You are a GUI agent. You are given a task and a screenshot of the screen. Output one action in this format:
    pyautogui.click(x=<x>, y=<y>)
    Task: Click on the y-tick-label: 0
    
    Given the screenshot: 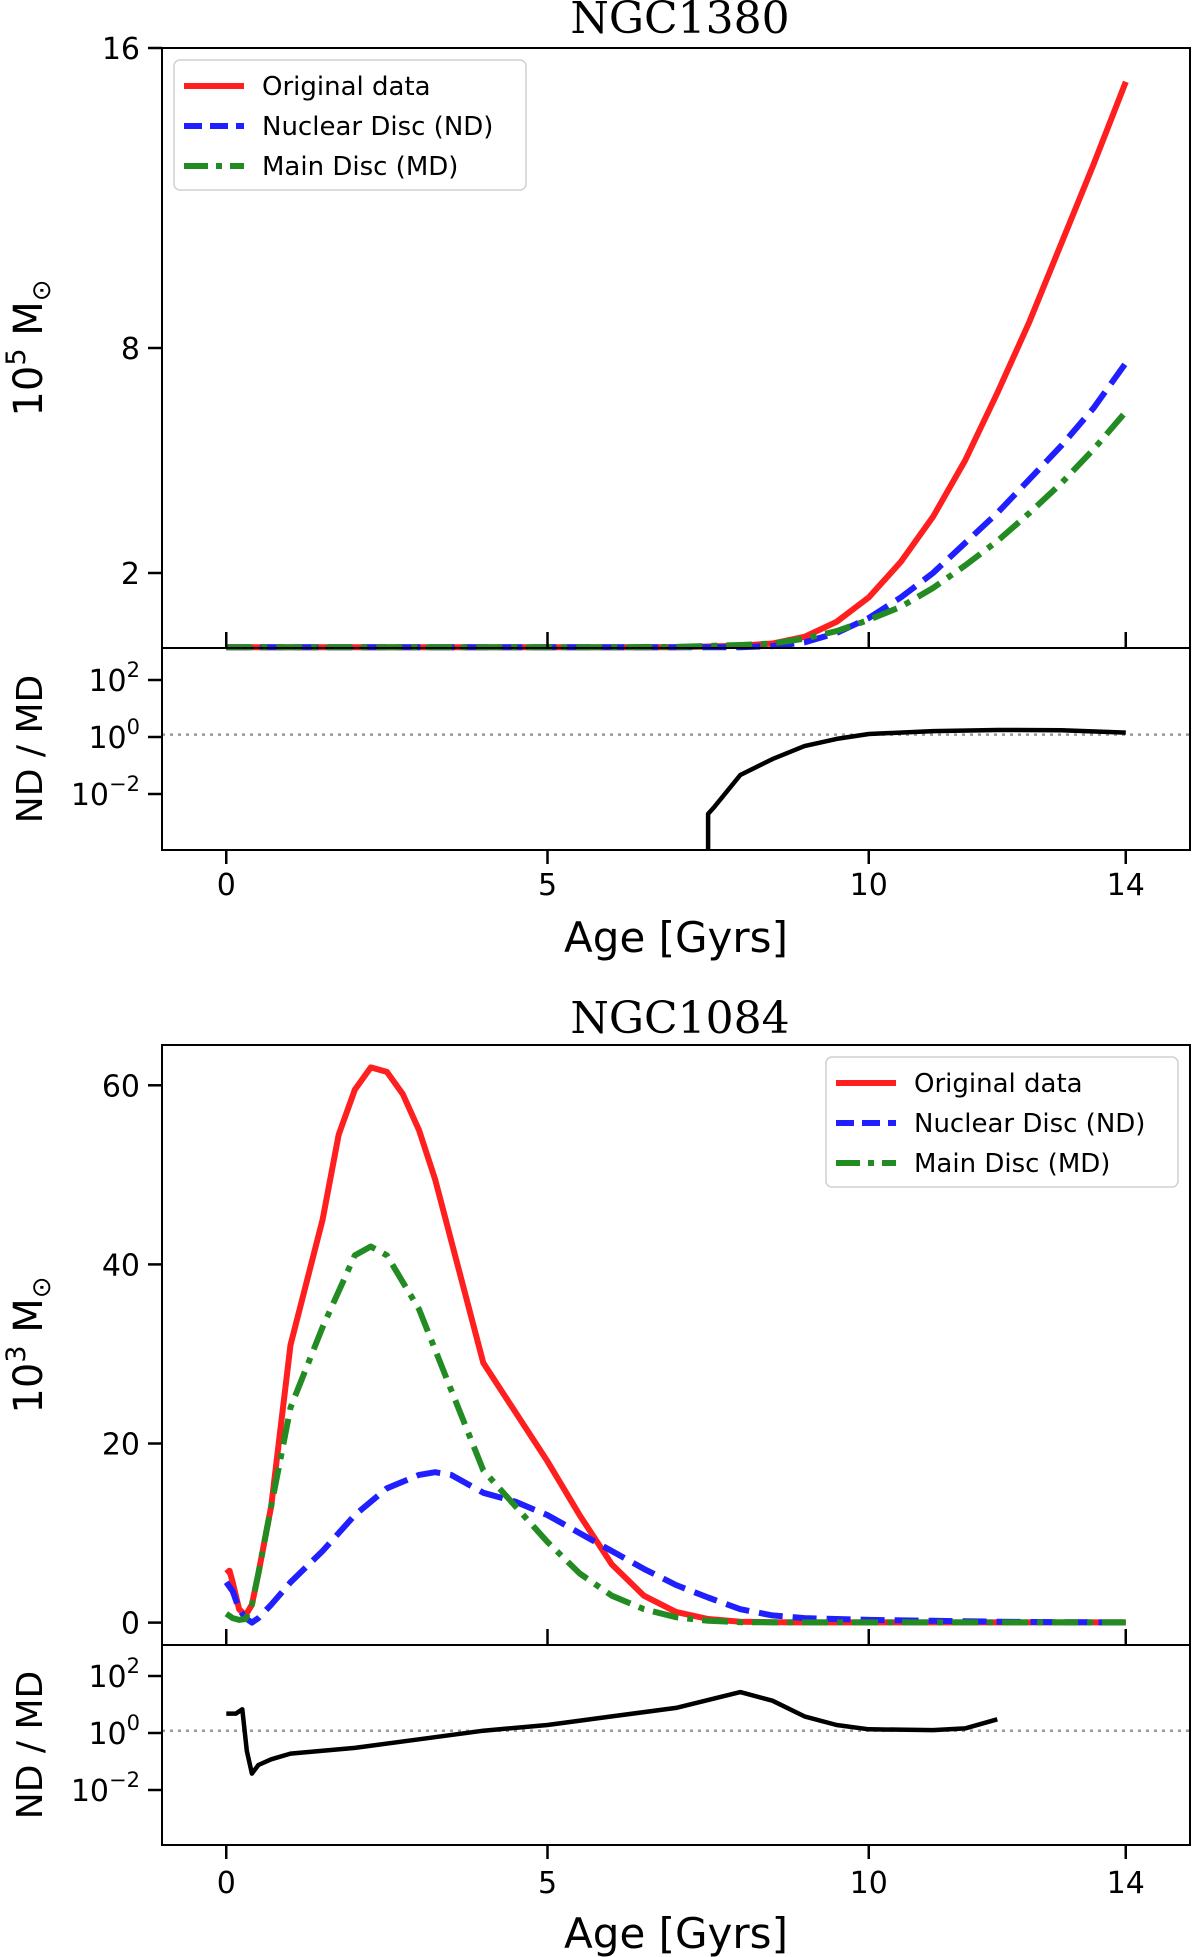 What is the action you would take?
    pyautogui.click(x=130, y=1624)
    